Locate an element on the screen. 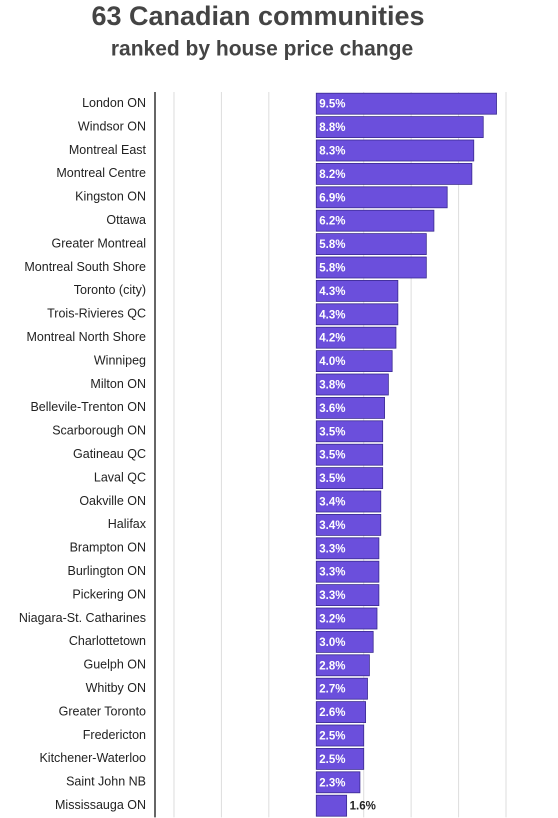 The height and width of the screenshot is (818, 558). y-tick-label: Oakville ON is located at coordinates (112, 501).